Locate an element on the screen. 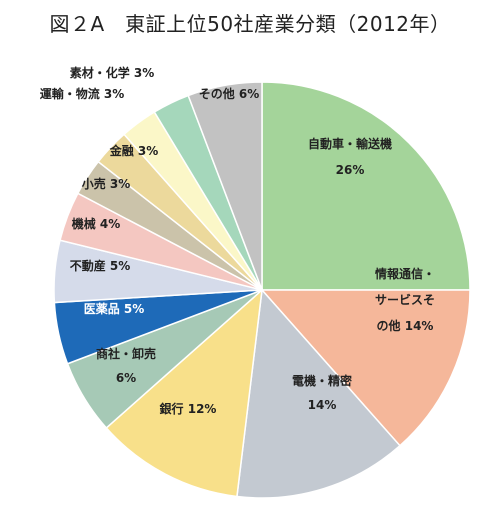  slice-label-11: 素材・化学 3% is located at coordinates (112, 72).